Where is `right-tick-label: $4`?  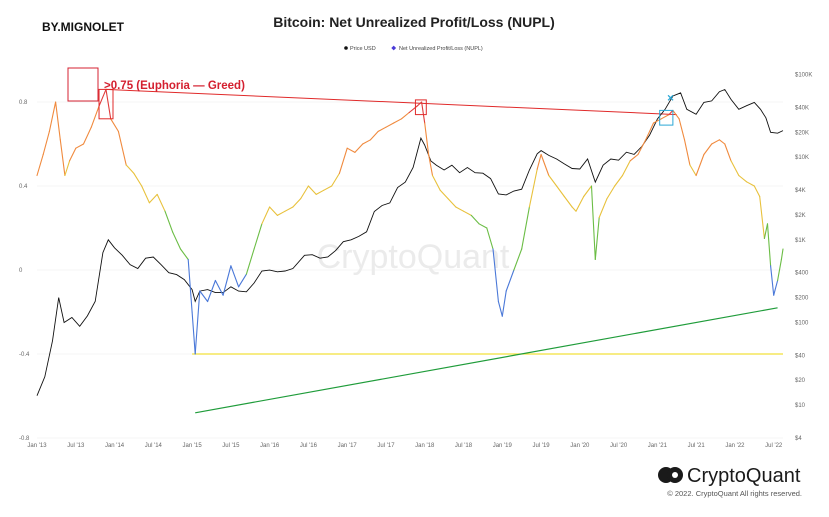 right-tick-label: $4 is located at coordinates (798, 439).